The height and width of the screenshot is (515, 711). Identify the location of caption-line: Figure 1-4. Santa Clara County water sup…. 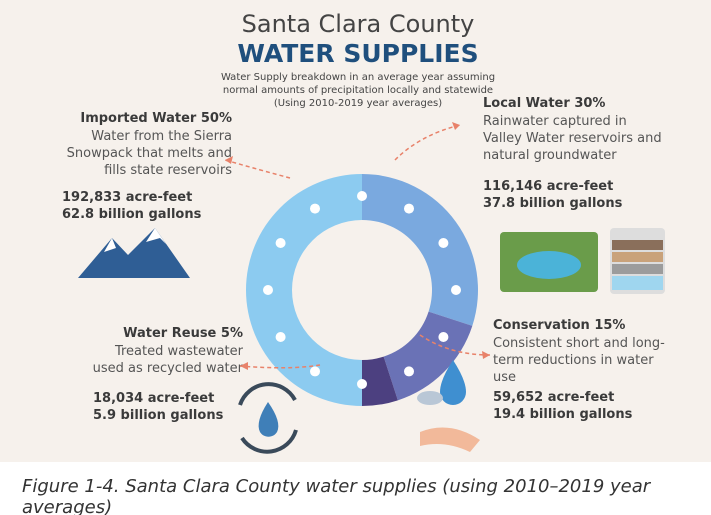
(337, 486).